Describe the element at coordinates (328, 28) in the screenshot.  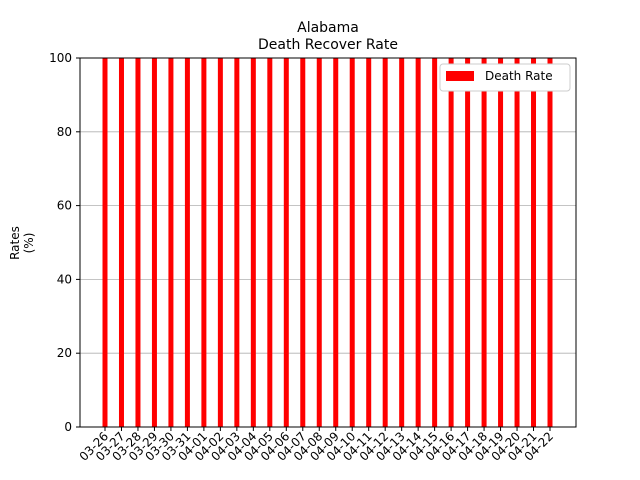
I see `chart-title: Alabama` at that location.